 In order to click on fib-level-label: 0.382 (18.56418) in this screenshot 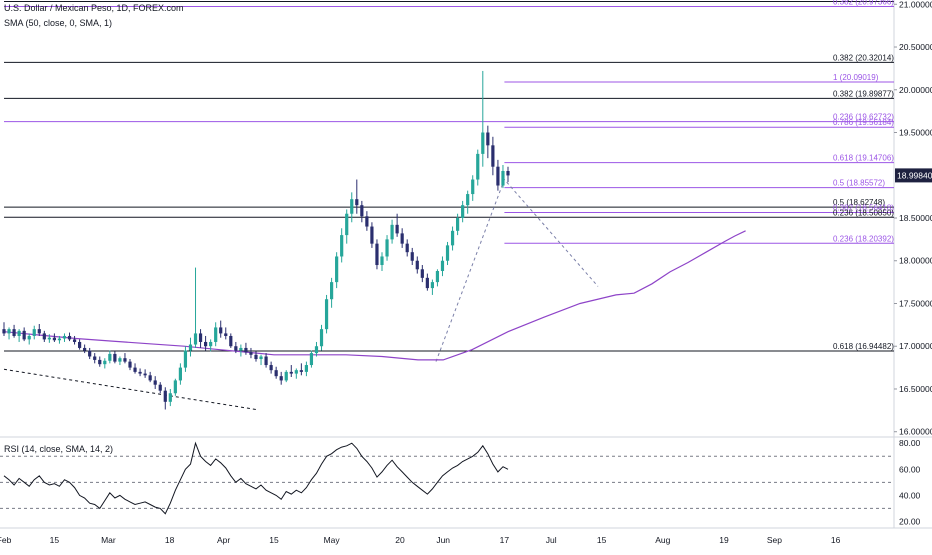, I will do `click(863, 208)`.